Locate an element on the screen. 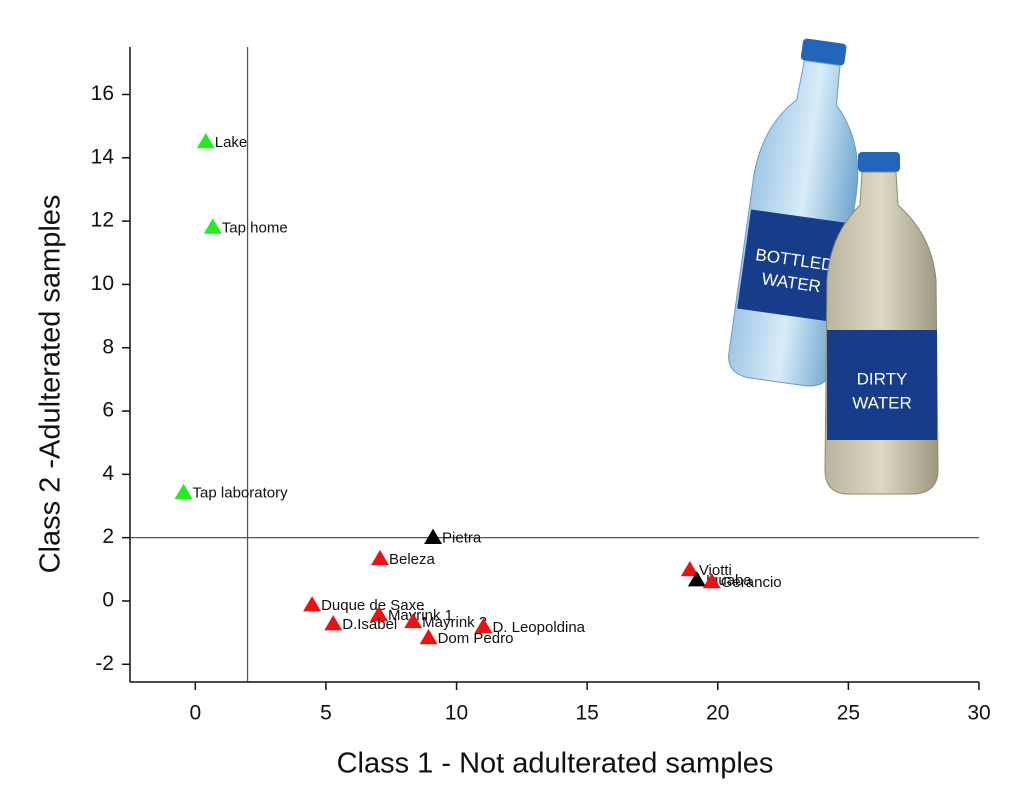  y-tick-label: 2 is located at coordinates (108, 536).